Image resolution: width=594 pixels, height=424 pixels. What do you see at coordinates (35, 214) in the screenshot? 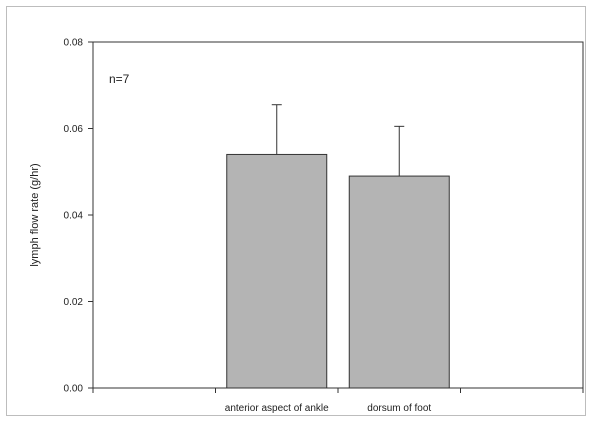
I see `y-axis-title: lymph flow rate (g/hr)` at bounding box center [35, 214].